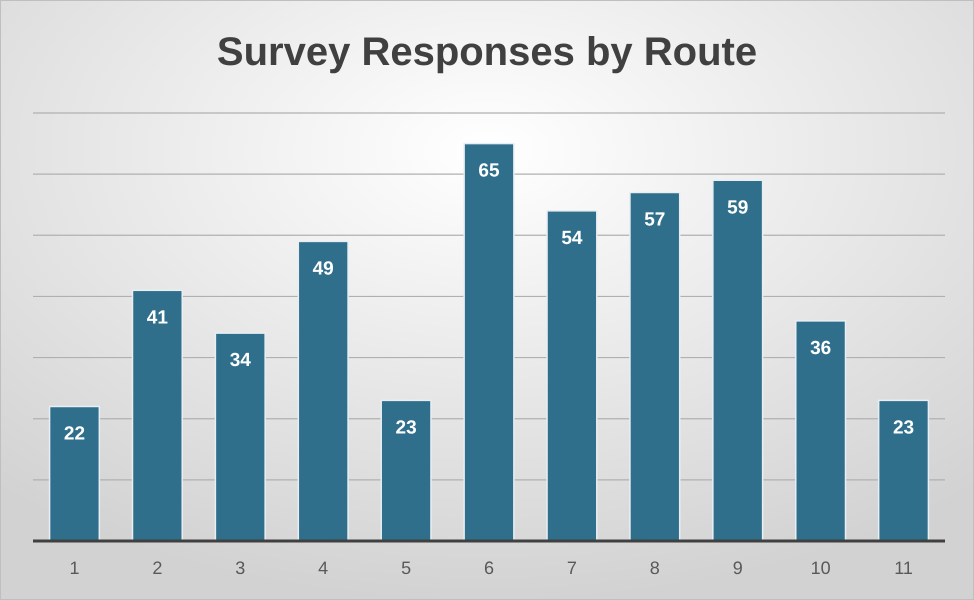 This screenshot has width=974, height=600. Describe the element at coordinates (489, 171) in the screenshot. I see `data-label: 65` at that location.